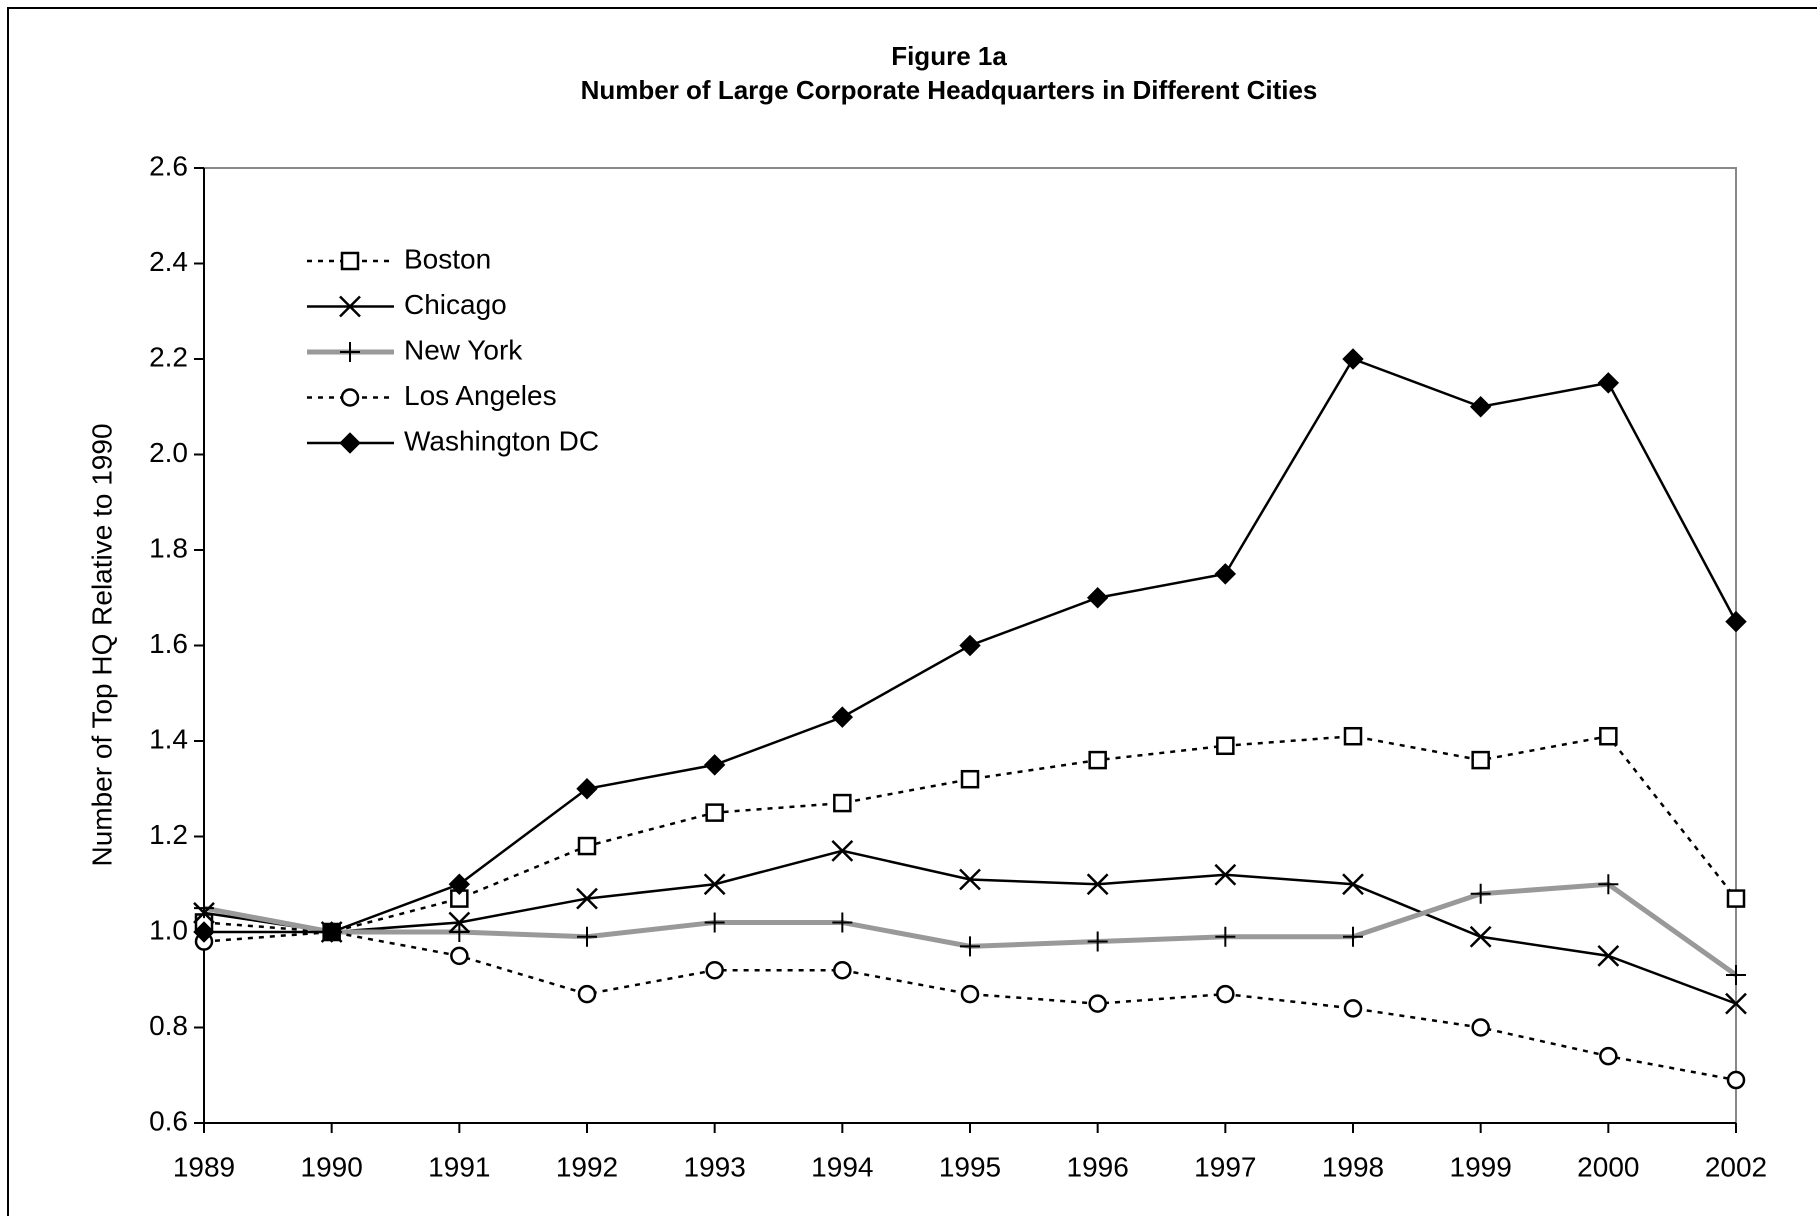 The image size is (1817, 1216). What do you see at coordinates (587, 1166) in the screenshot?
I see `x-tick-label: 1992` at bounding box center [587, 1166].